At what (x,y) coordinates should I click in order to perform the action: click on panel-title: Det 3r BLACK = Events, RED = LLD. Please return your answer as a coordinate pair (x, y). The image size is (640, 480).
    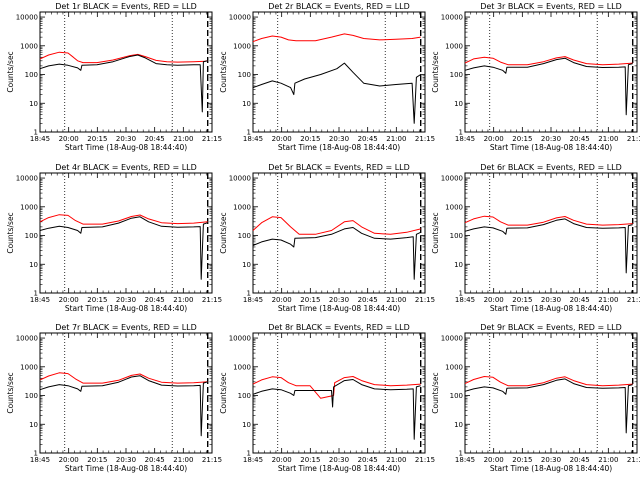
    Looking at the image, I should click on (551, 6).